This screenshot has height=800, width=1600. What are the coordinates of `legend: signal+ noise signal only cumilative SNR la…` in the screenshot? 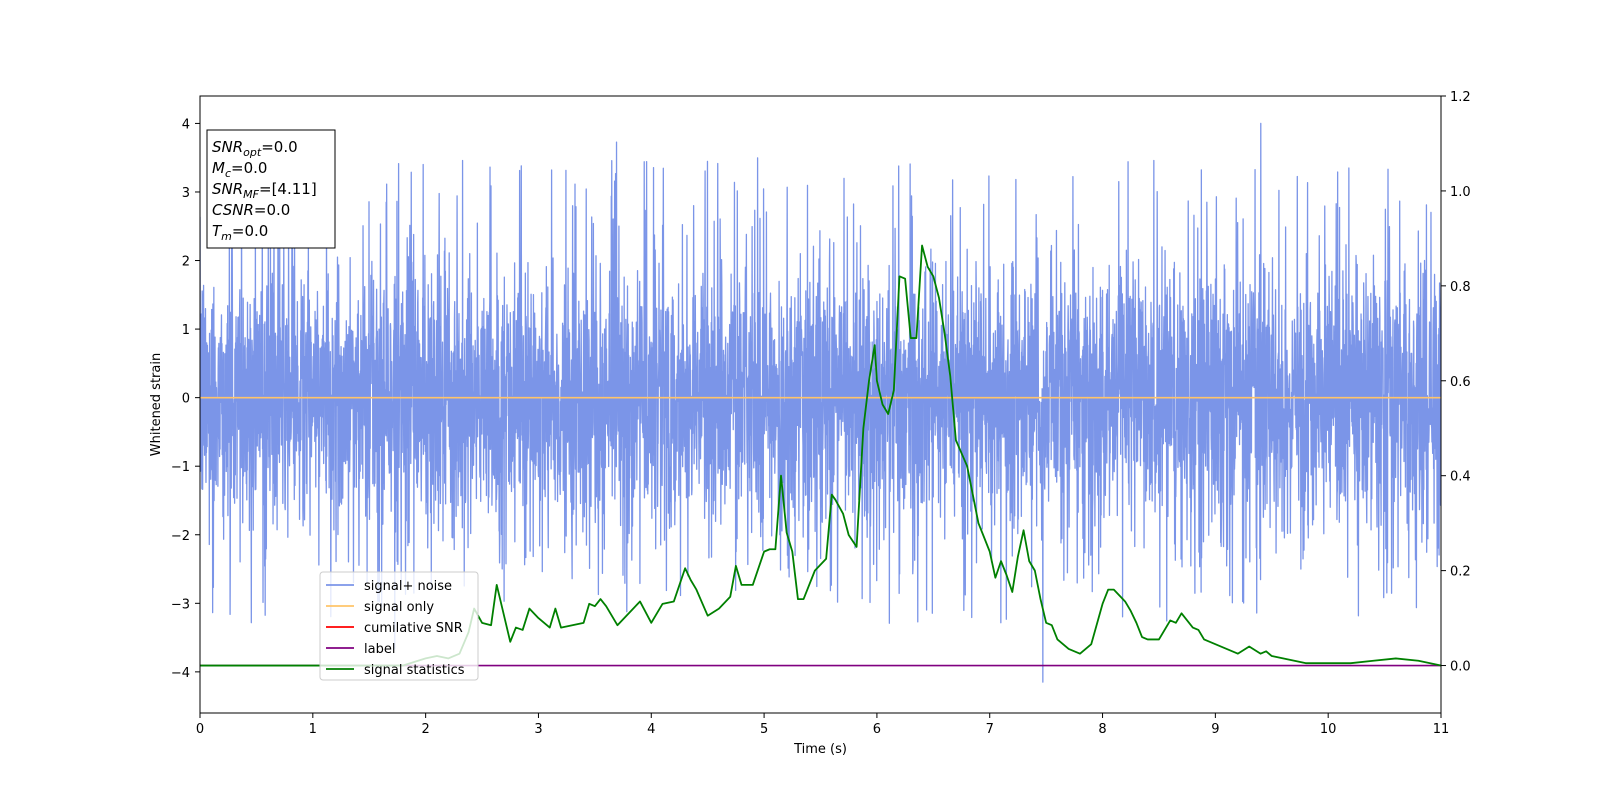 It's located at (399, 626).